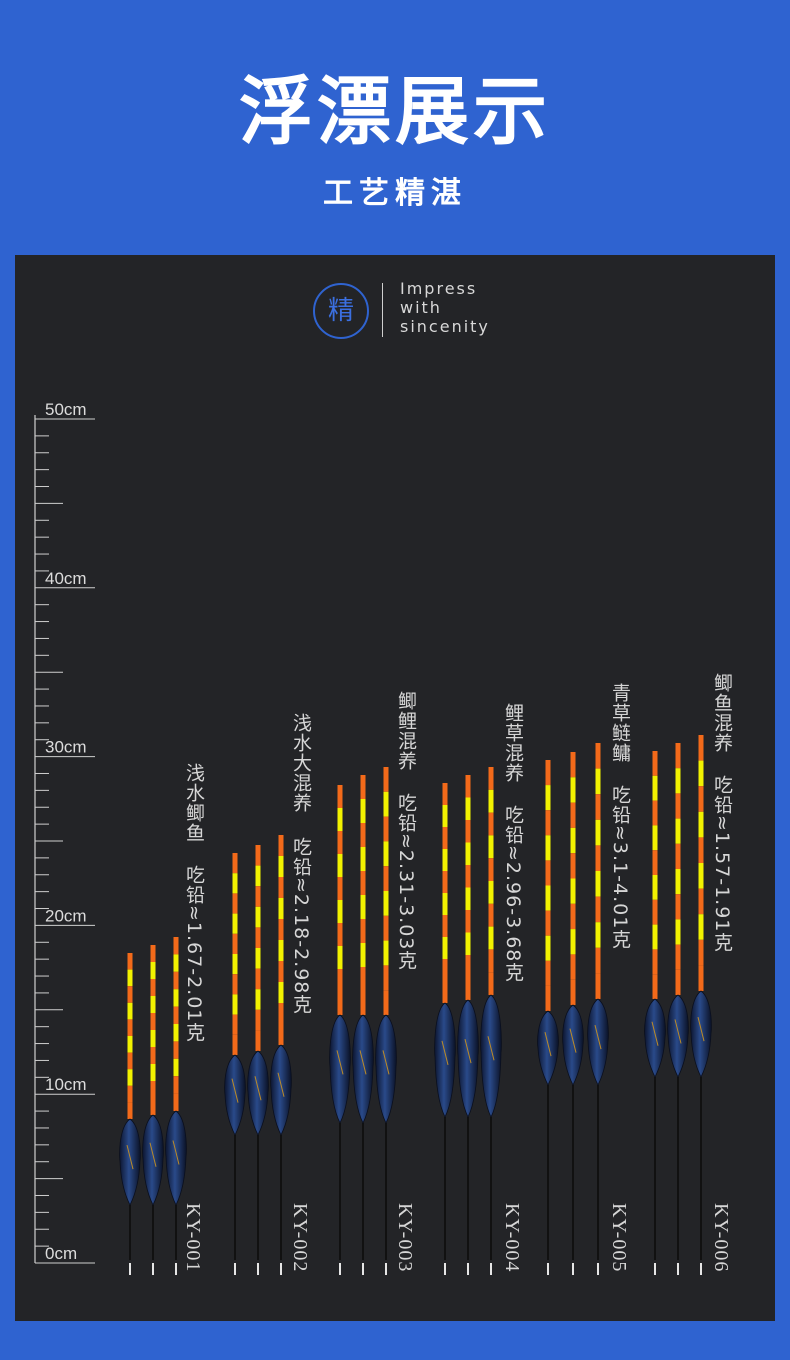  I want to click on group-1-name: 浅水鲫鱼, so click(194, 803).